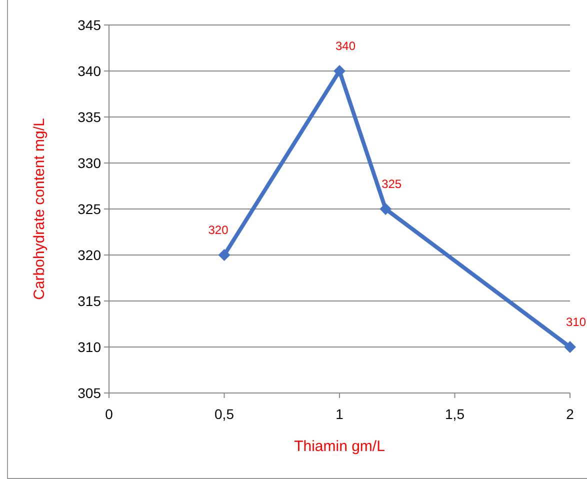 This screenshot has width=587, height=479. I want to click on data-label: 325, so click(392, 184).